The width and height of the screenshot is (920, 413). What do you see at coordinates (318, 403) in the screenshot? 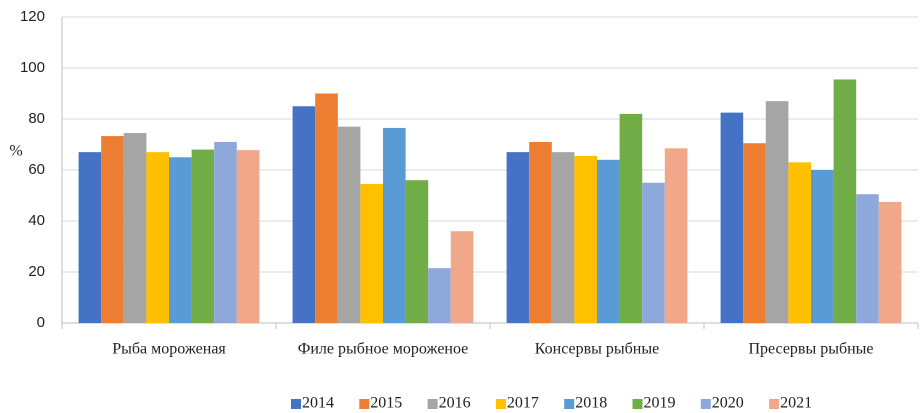
I see `legend-label: 2014` at bounding box center [318, 403].